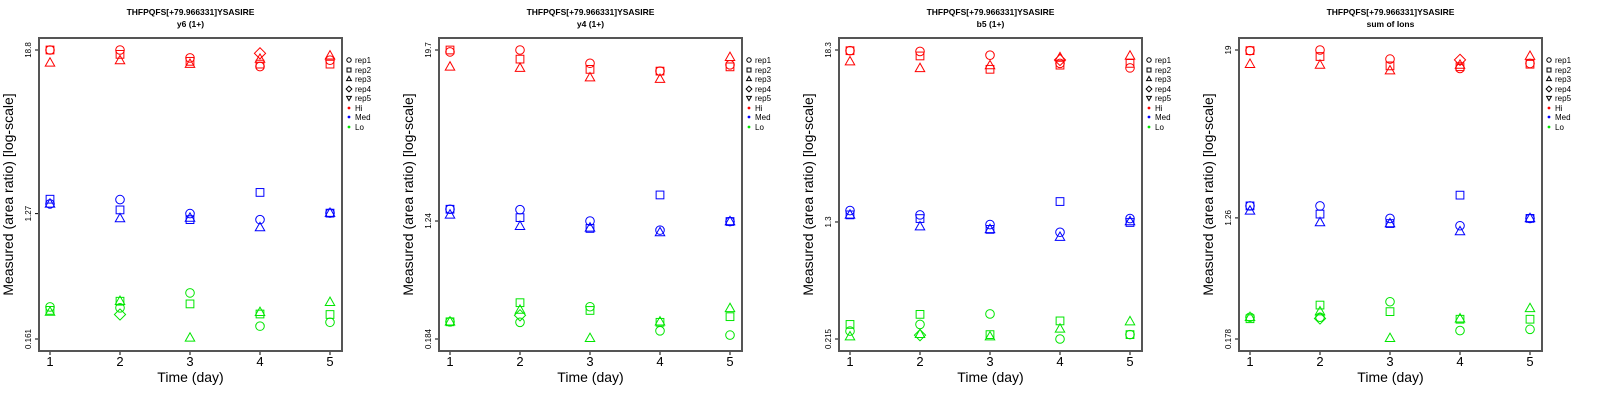  Describe the element at coordinates (763, 117) in the screenshot. I see `legend-med-label: Med` at that location.